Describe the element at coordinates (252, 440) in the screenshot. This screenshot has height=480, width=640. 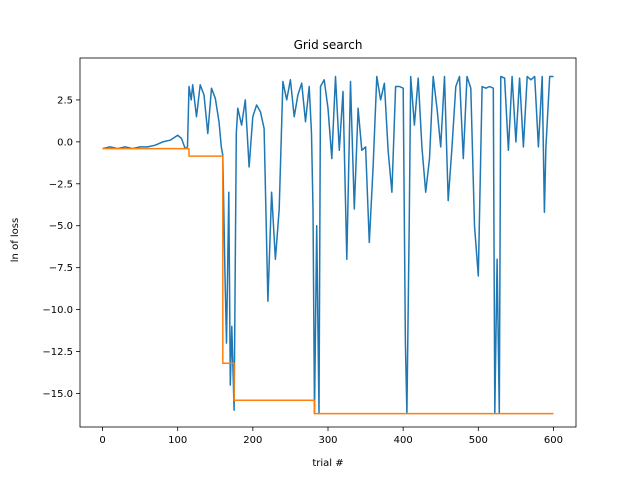
I see `x-tick-label: 200` at that location.